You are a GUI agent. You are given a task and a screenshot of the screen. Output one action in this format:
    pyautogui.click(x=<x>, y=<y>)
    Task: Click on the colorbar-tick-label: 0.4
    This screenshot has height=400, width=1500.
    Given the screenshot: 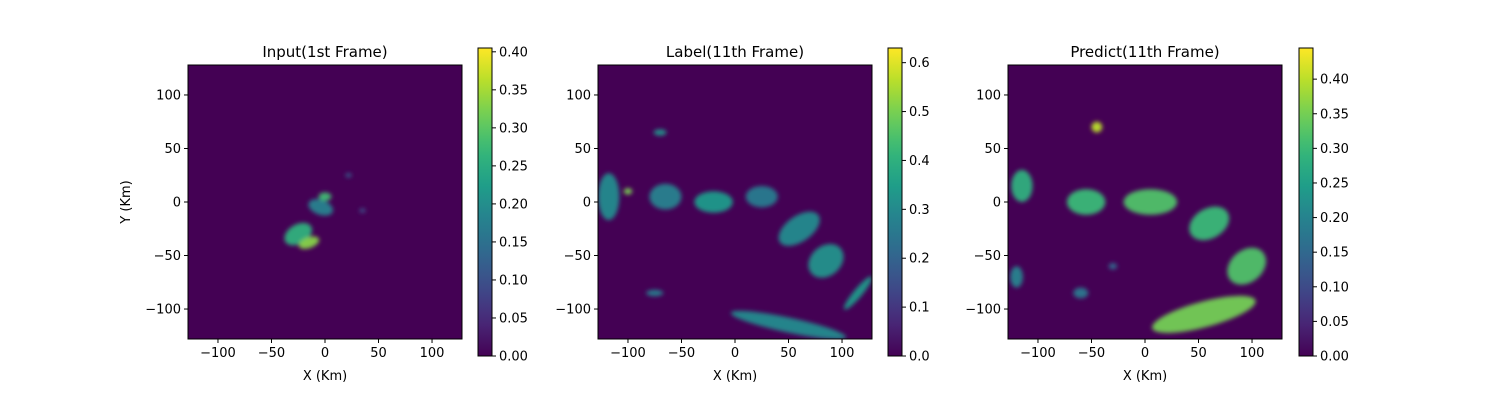 What is the action you would take?
    pyautogui.click(x=919, y=161)
    